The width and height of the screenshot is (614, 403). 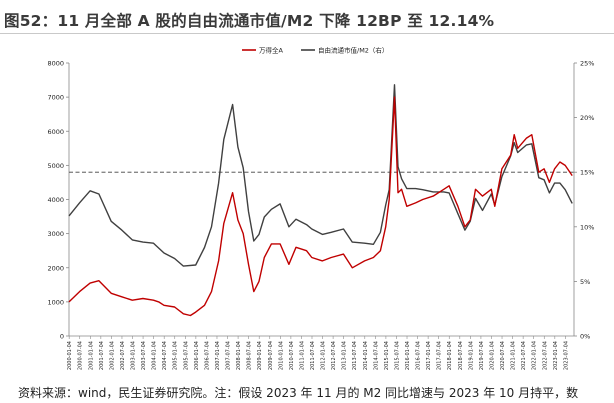 I want to click on x-tick-label: 2023-07-04, so click(x=566, y=355).